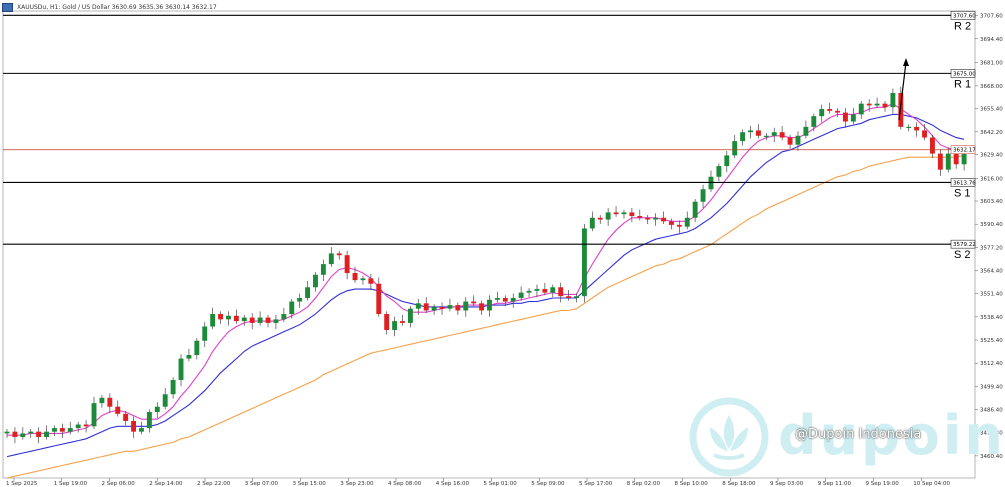 The height and width of the screenshot is (487, 1005). I want to click on x-tick-label: 9 Sep 11:00, so click(835, 484).